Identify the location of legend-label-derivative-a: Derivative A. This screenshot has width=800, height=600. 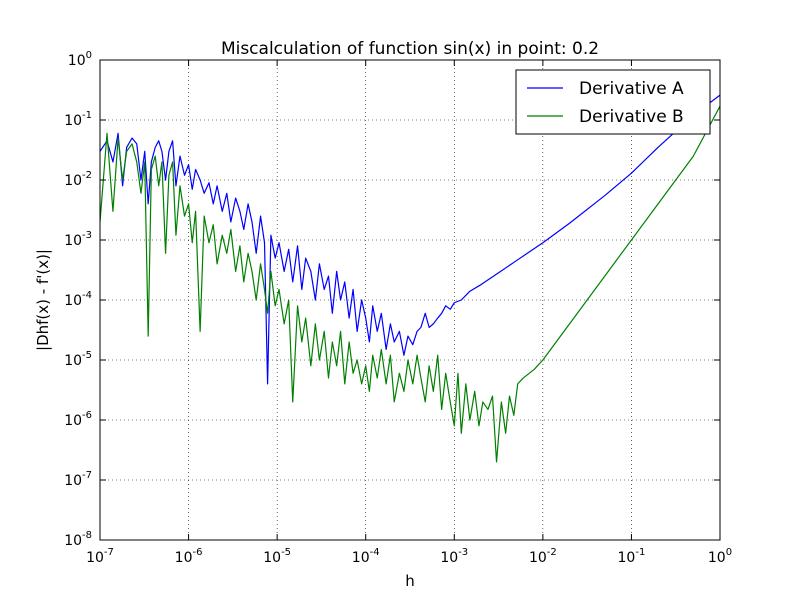
(631, 89).